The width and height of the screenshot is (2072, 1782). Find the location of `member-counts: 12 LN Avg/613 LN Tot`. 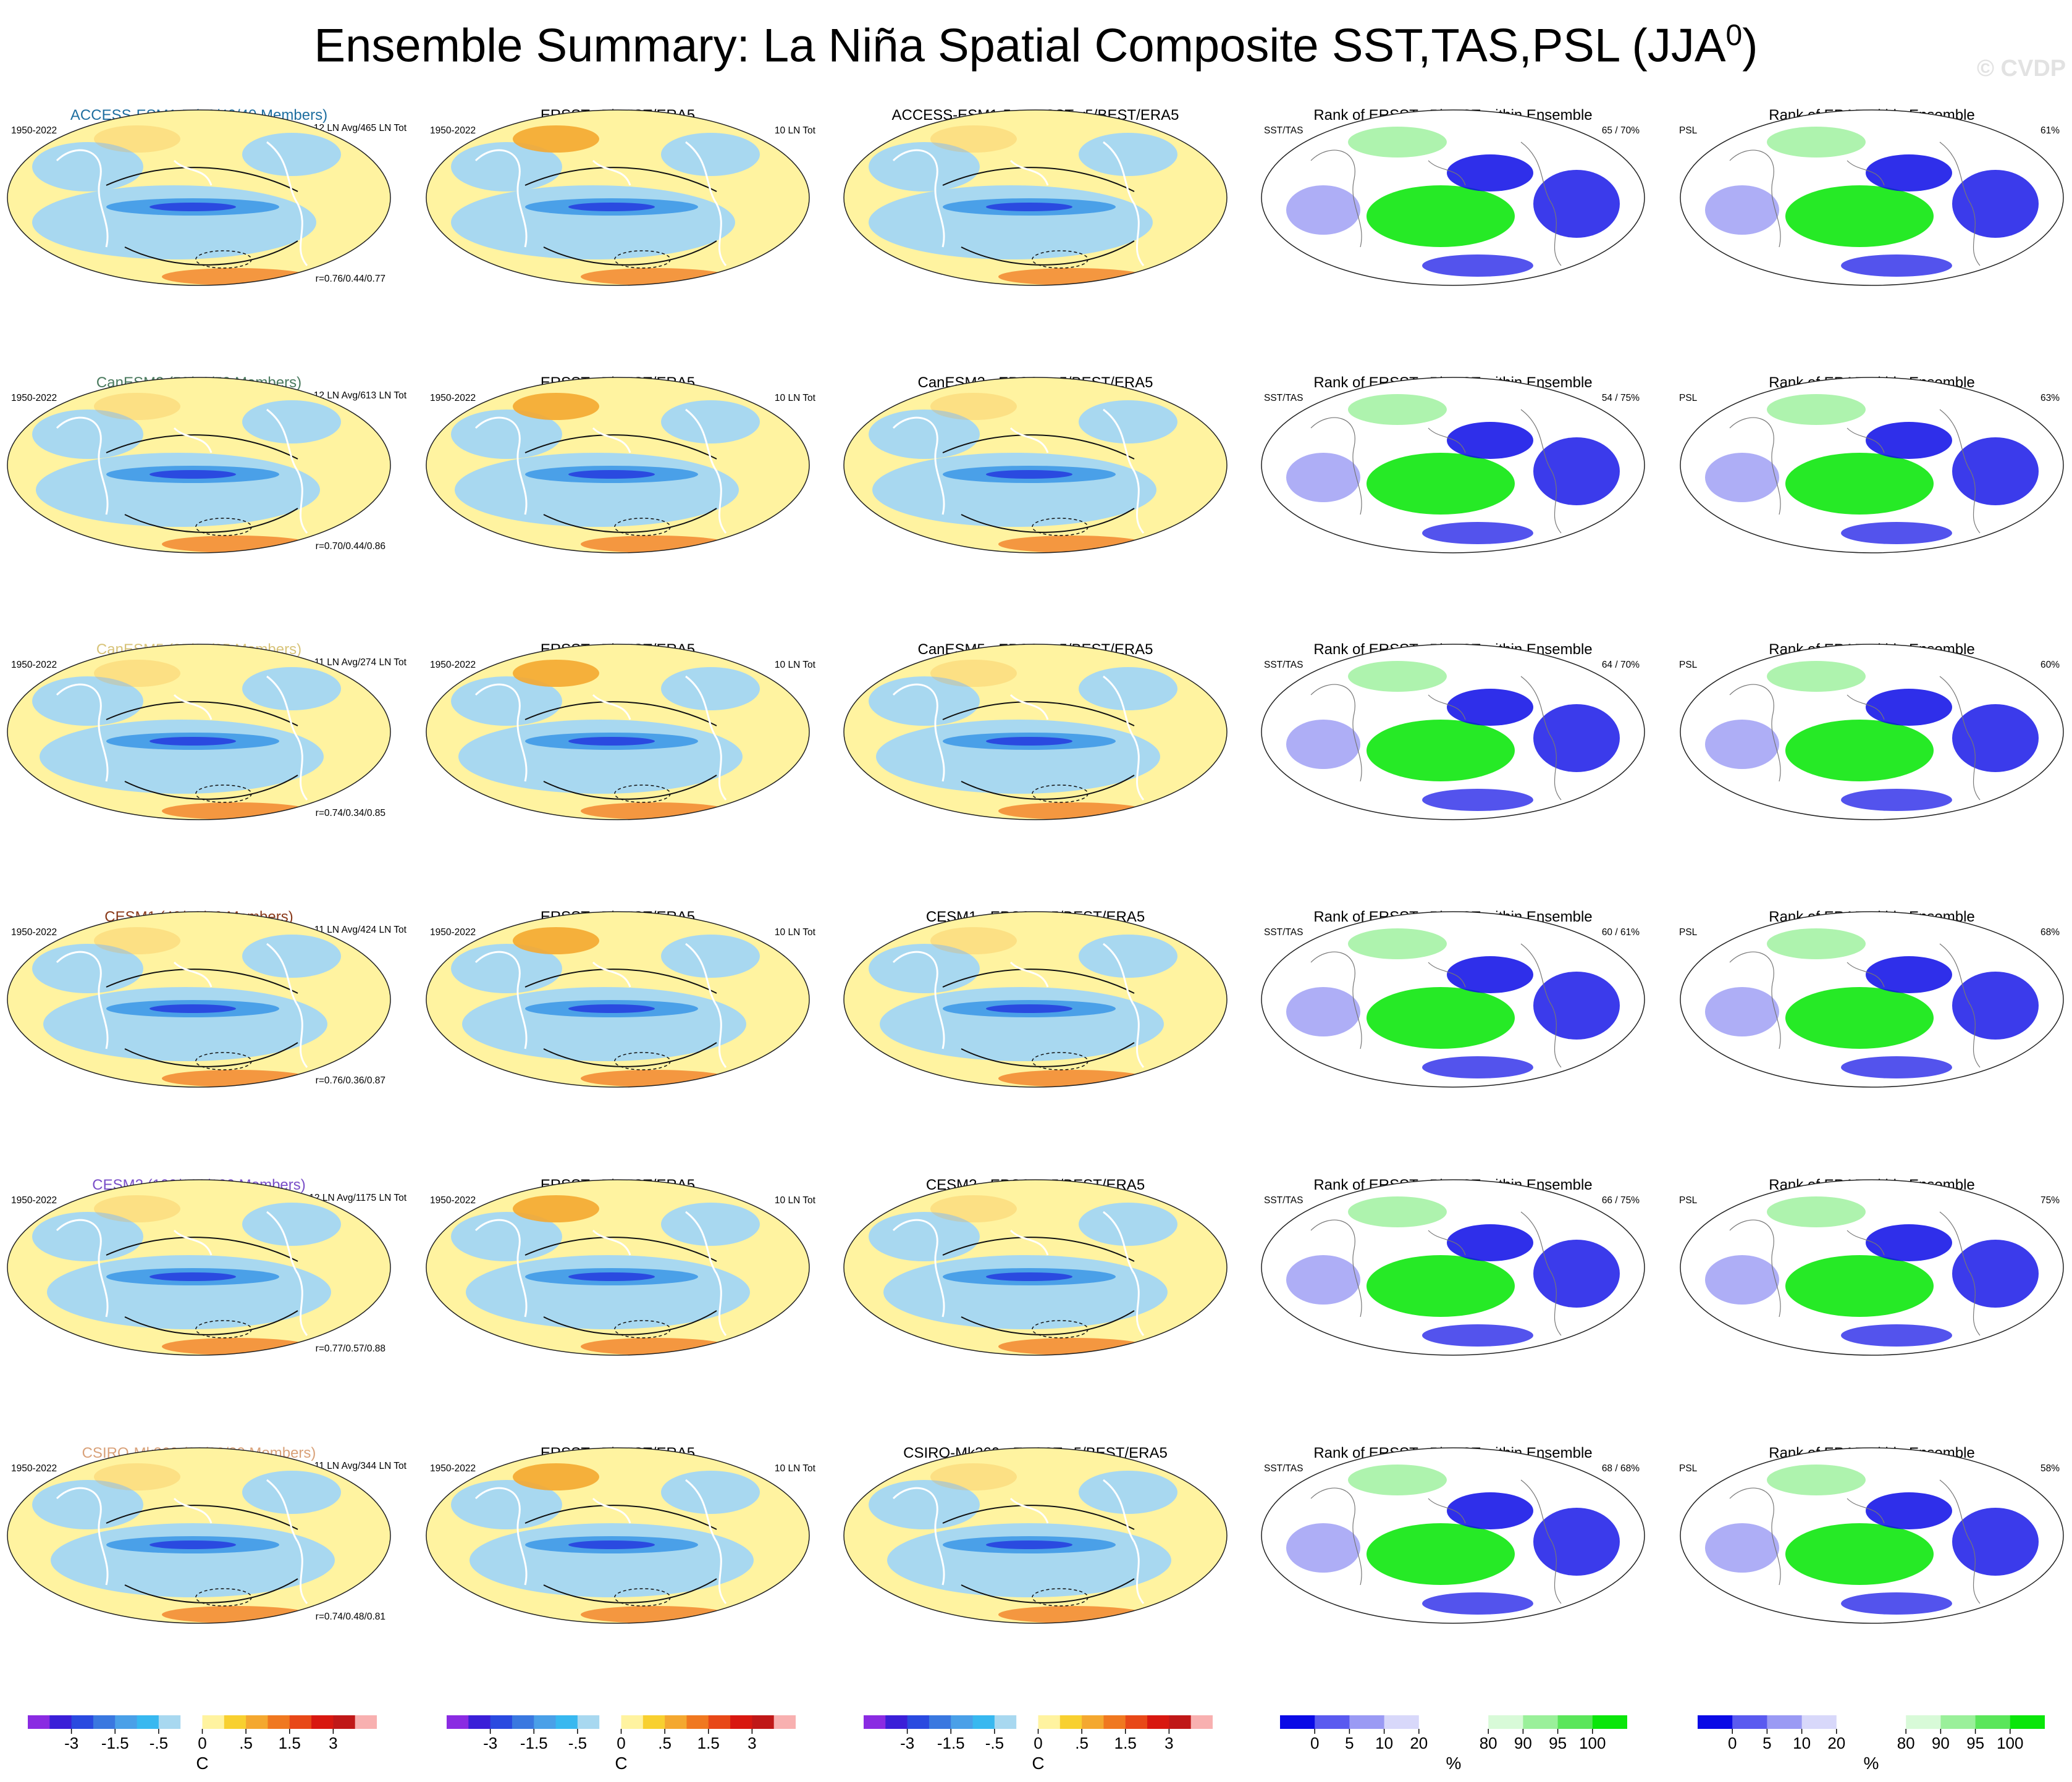

member-counts: 12 LN Avg/613 LN Tot is located at coordinates (359, 395).